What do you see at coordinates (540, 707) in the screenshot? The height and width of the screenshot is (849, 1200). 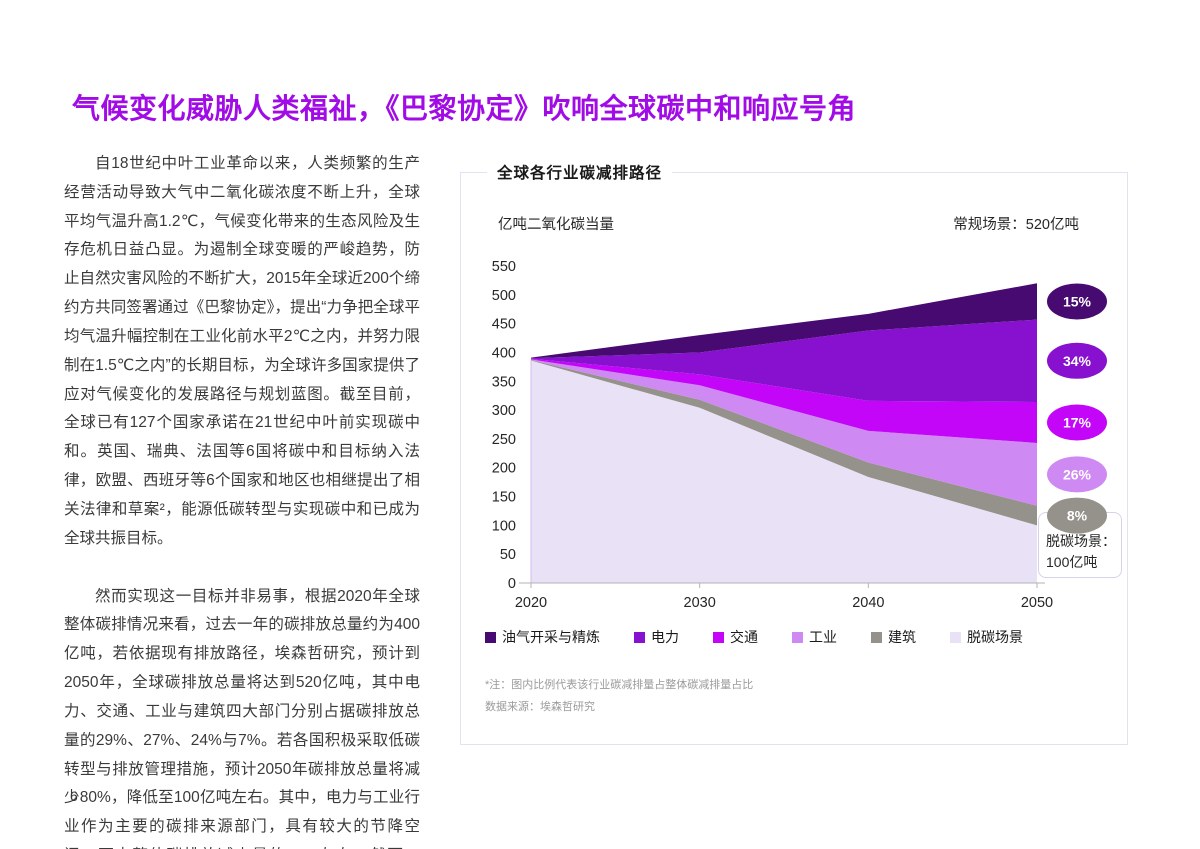 I see `chart-source: 数据来源：埃森哲研究` at bounding box center [540, 707].